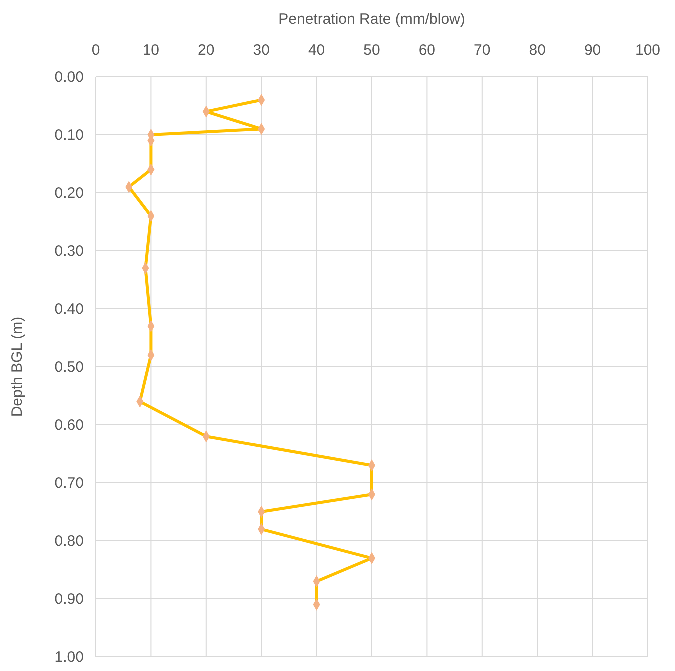 This screenshot has height=671, width=675. What do you see at coordinates (261, 50) in the screenshot?
I see `x-tick-label: 30` at bounding box center [261, 50].